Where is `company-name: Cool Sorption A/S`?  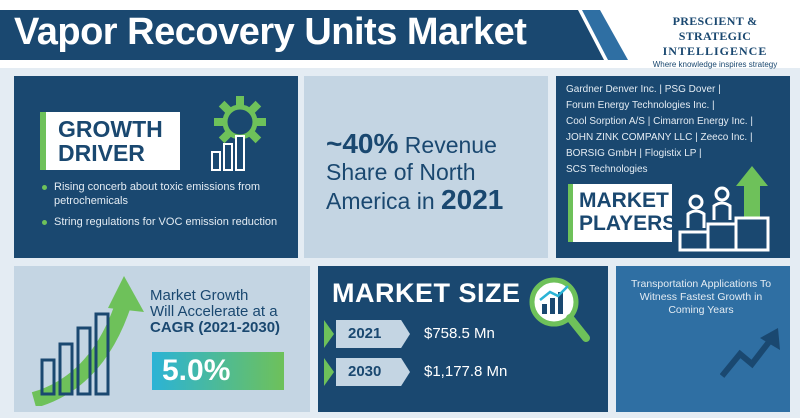 company-name: Cool Sorption A/S is located at coordinates (605, 121).